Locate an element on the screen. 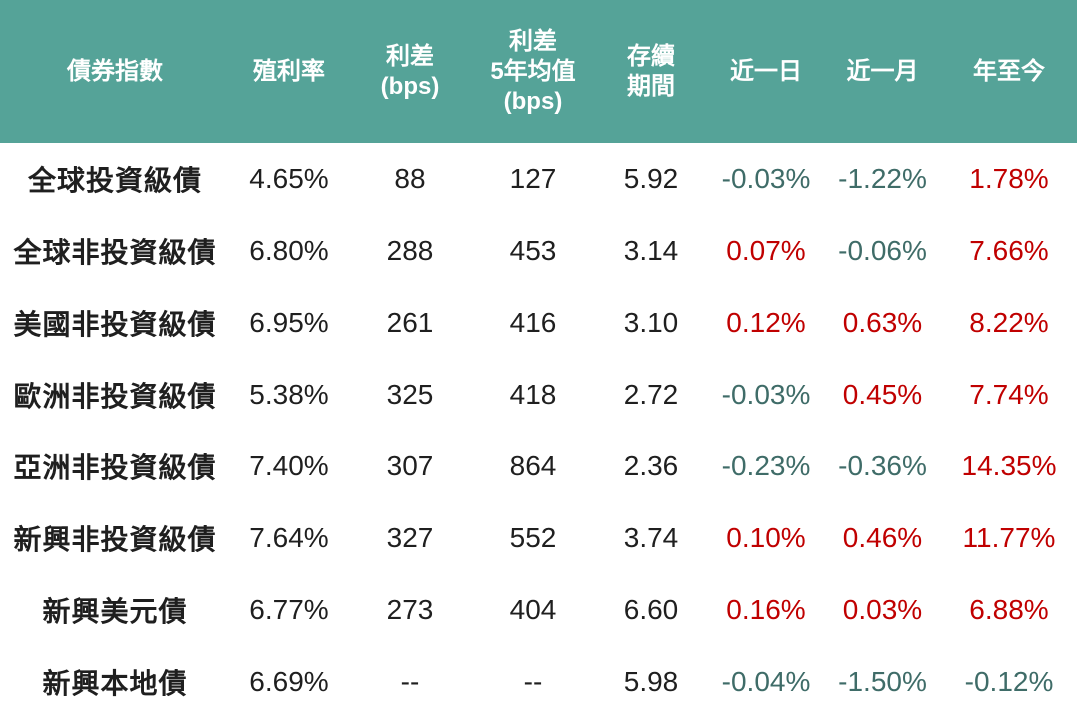  cell-yield: 7.40% is located at coordinates (289, 466).